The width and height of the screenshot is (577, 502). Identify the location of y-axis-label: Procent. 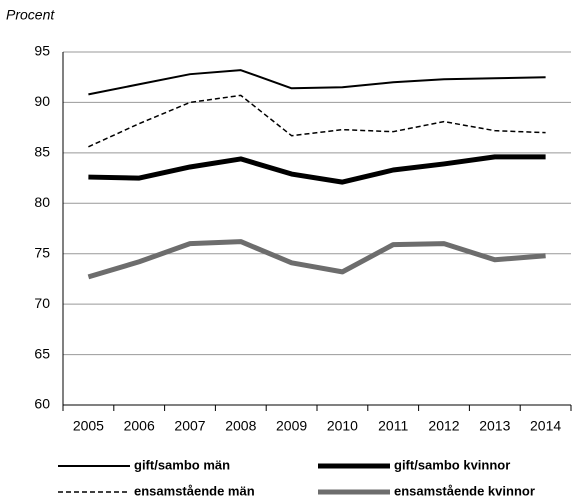
(30, 15).